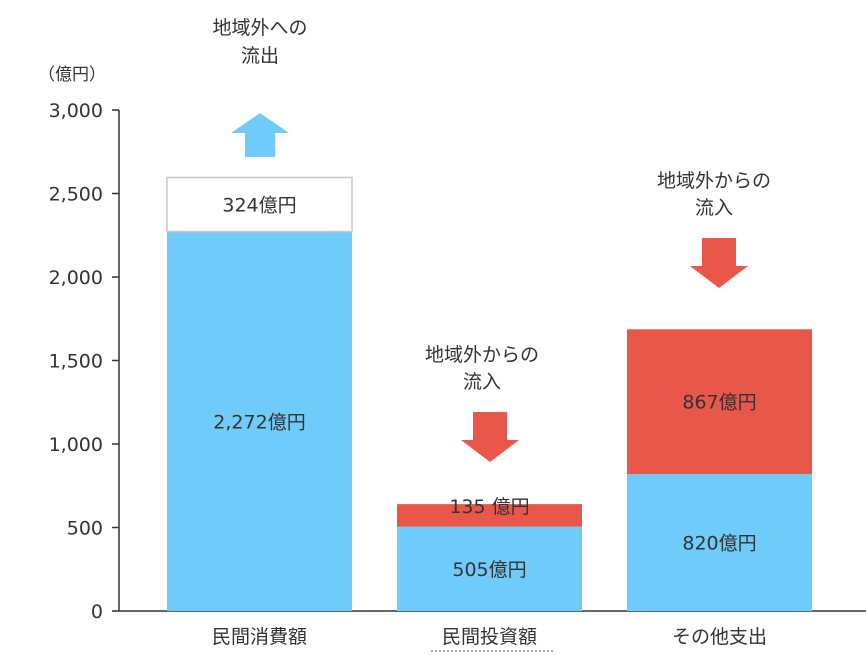 The image size is (866, 659). What do you see at coordinates (76, 362) in the screenshot?
I see `y-tick-label: 1,500` at bounding box center [76, 362].